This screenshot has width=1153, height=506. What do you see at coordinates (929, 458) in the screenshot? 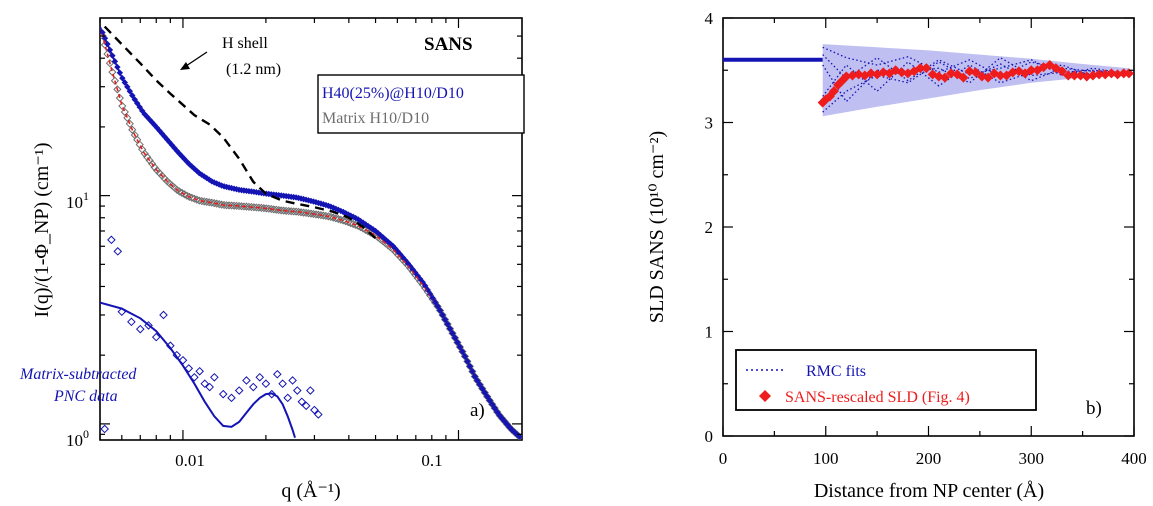
I see `panel-b-xtick-label: 200` at bounding box center [929, 458].